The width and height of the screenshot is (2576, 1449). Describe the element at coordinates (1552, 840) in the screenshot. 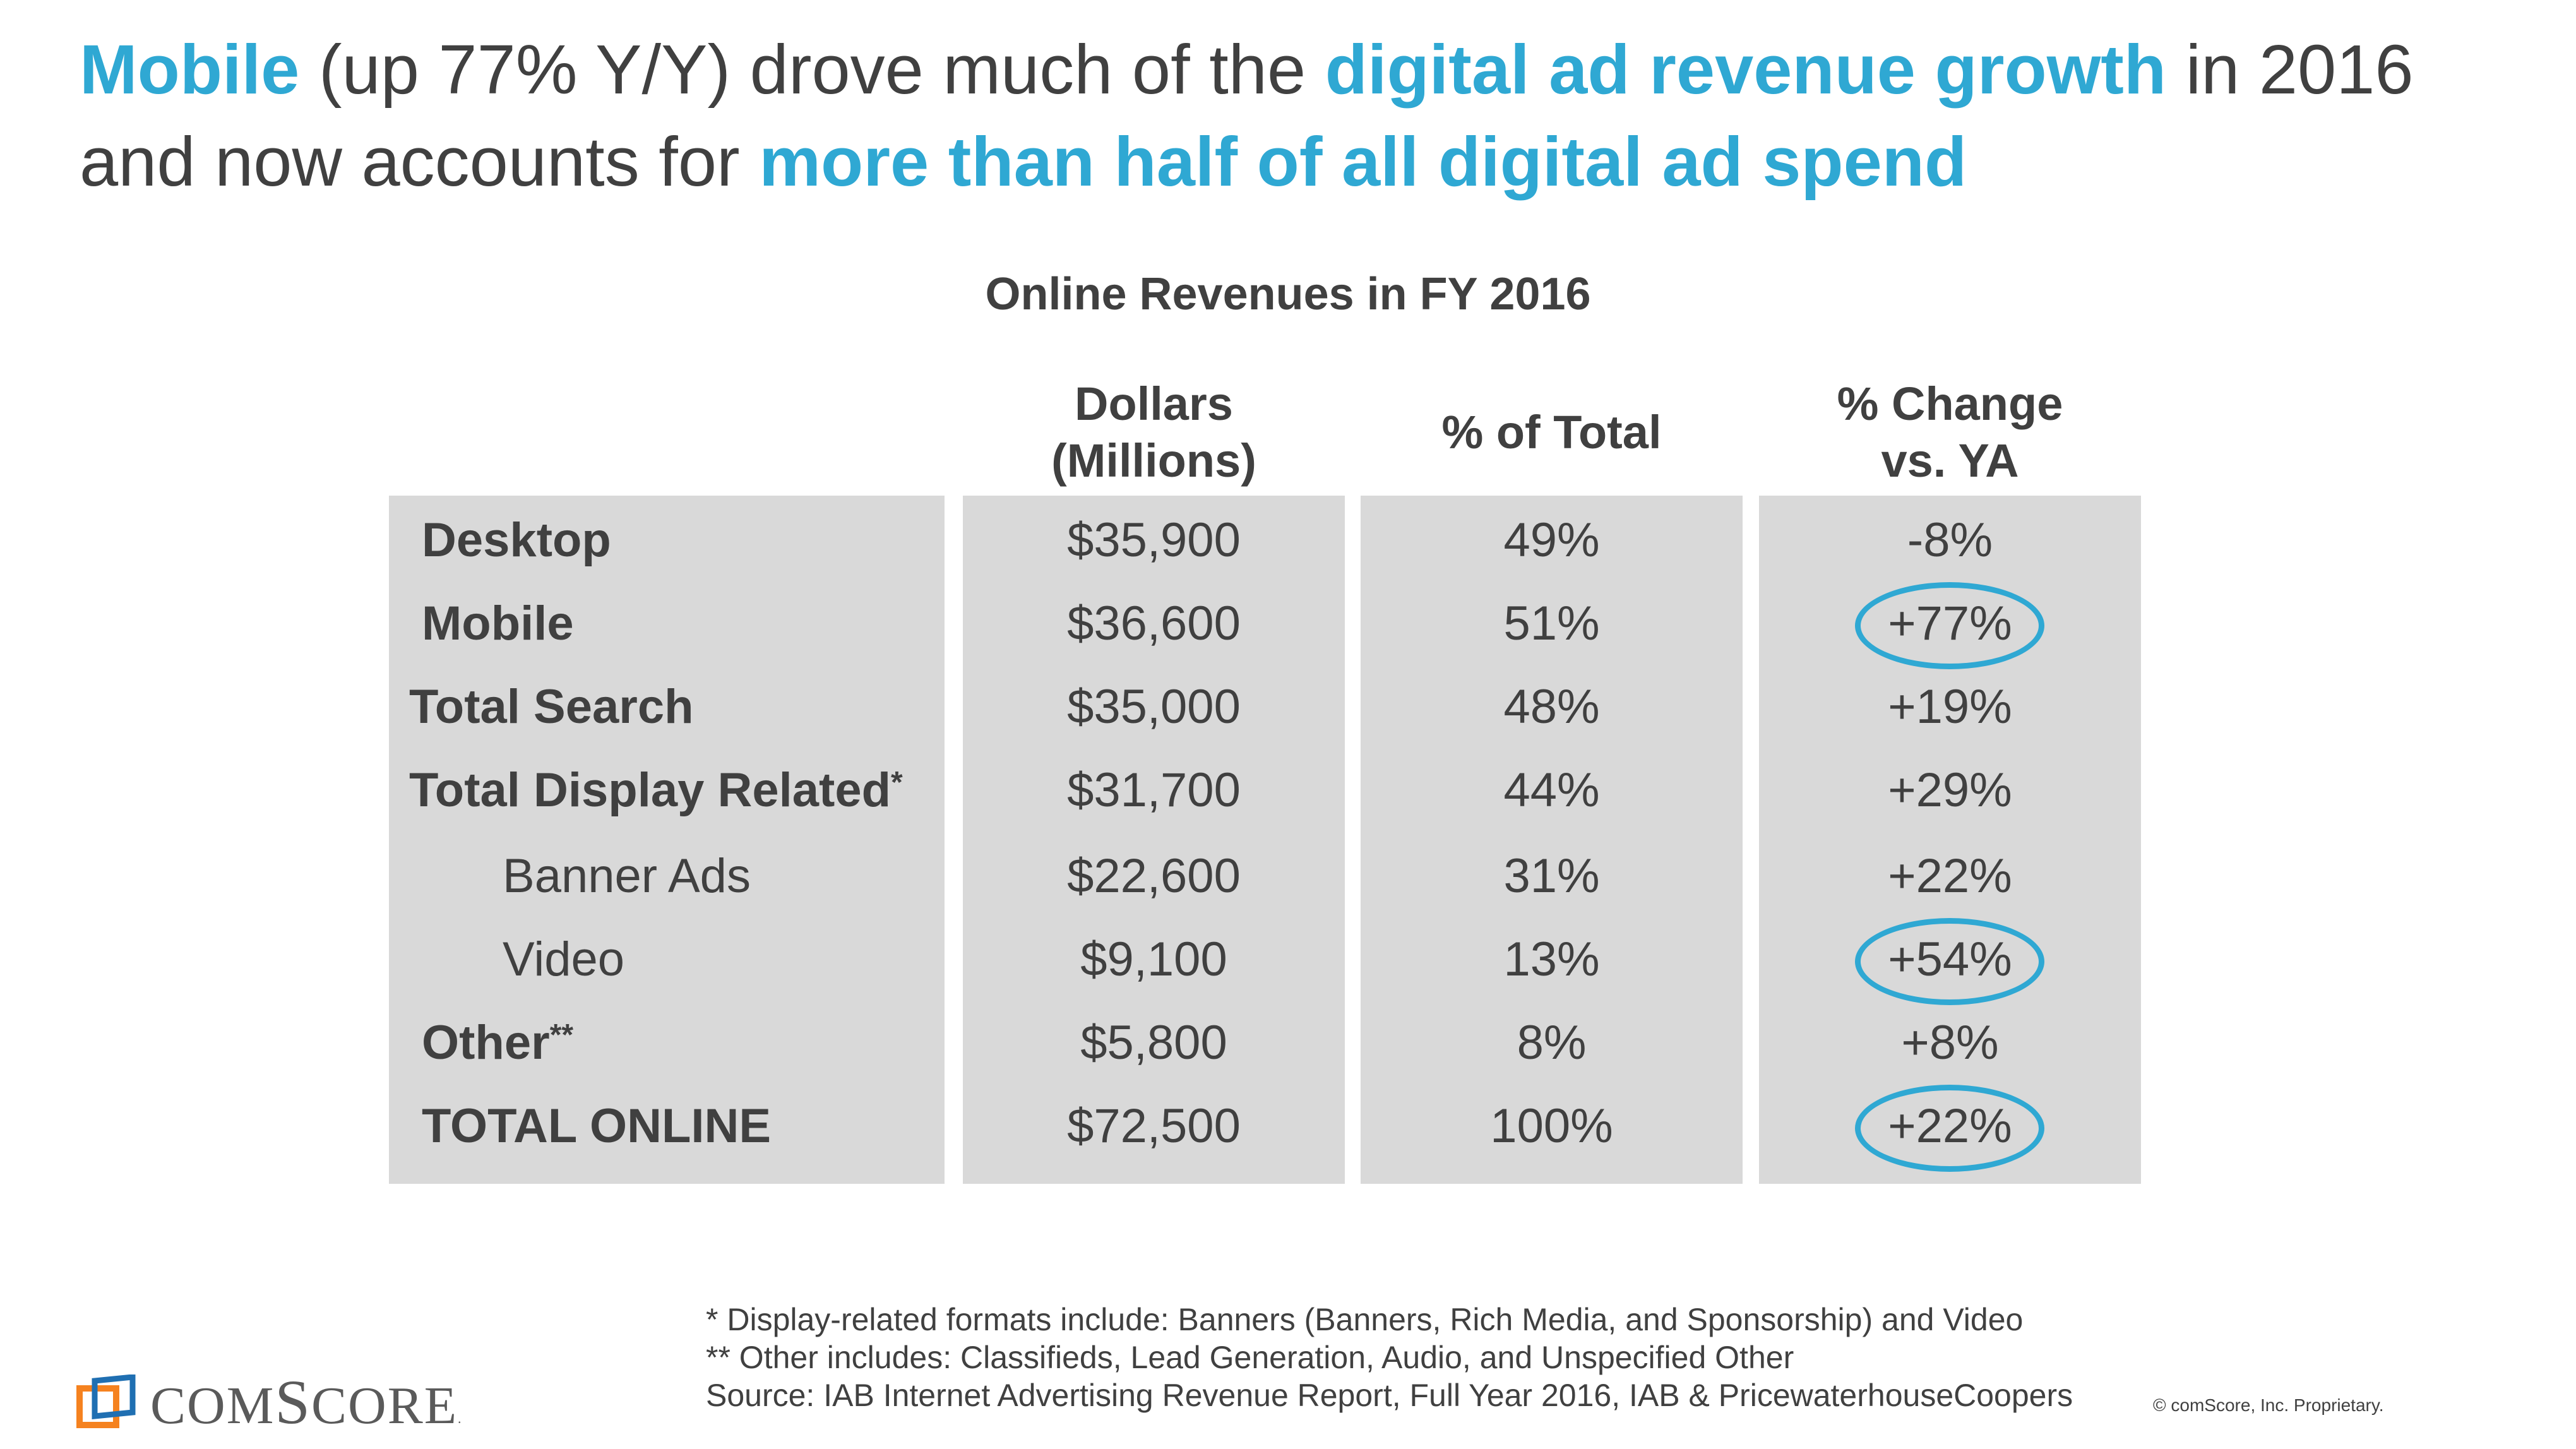

I see `pct-total-column: 49% 51% 48% 44% 31% 13% 8% 100%` at that location.